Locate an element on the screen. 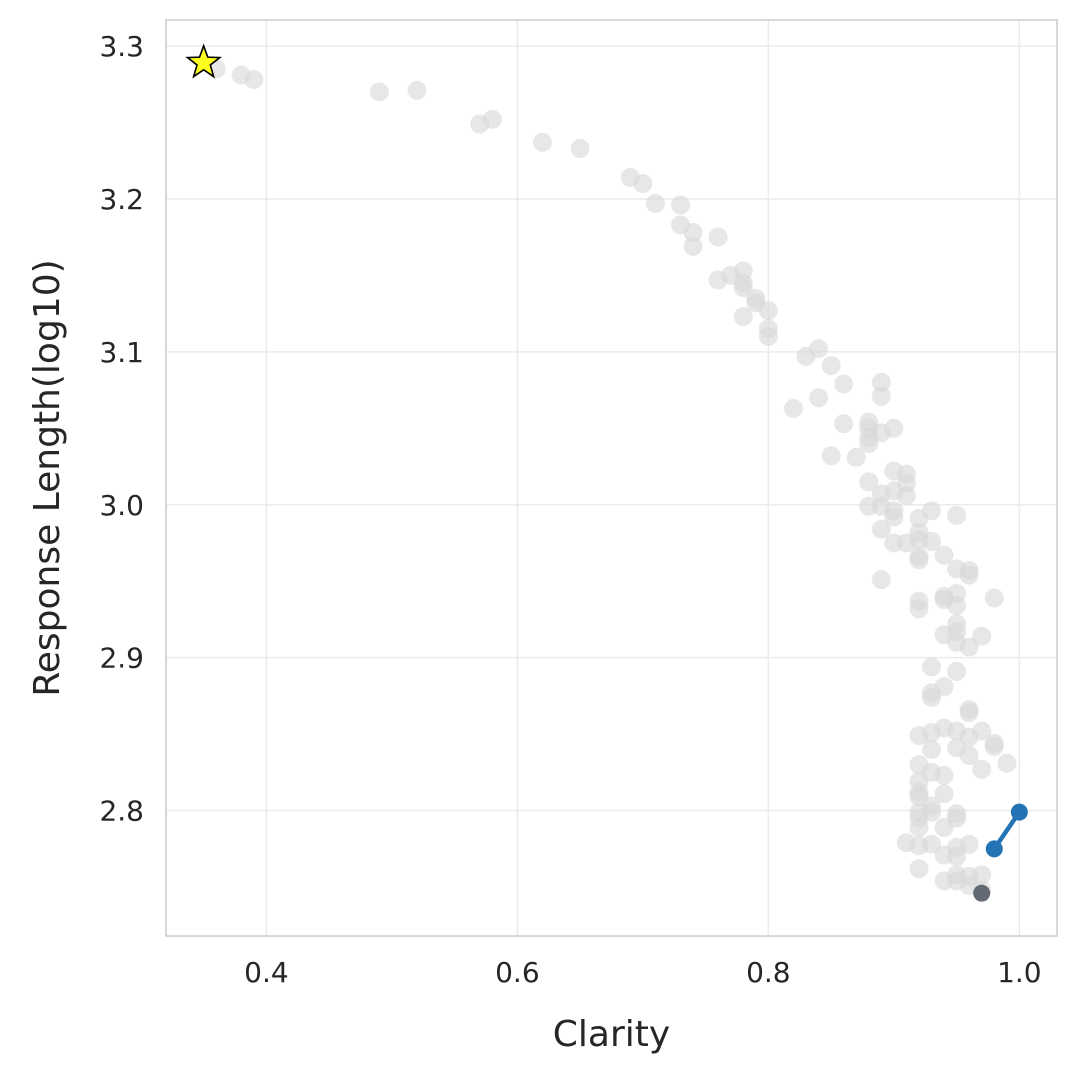  y-tick-label: 2.9 is located at coordinates (121, 658).